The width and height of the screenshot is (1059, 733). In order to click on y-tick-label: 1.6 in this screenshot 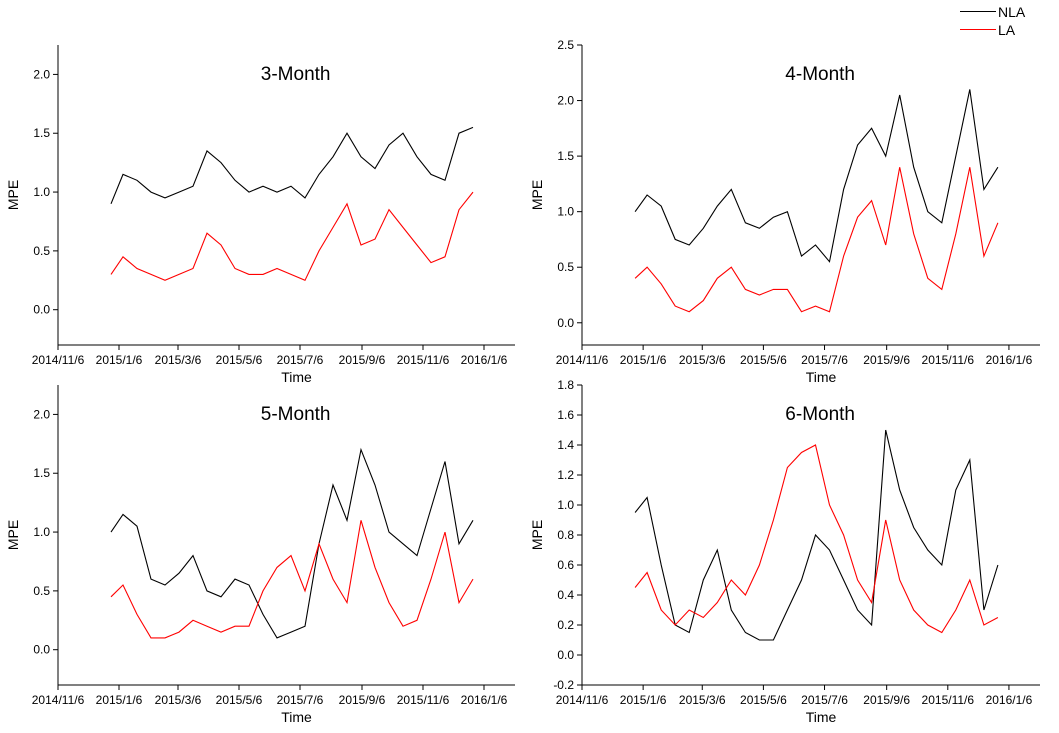, I will do `click(565, 415)`.